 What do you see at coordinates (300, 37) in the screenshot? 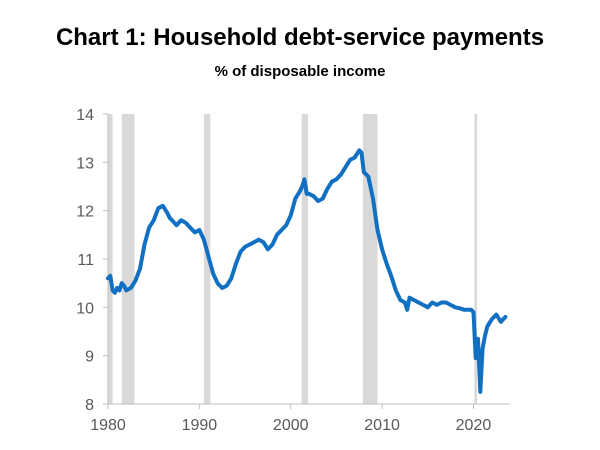
I see `chart-title: Chart 1: Household debt-service payments` at bounding box center [300, 37].